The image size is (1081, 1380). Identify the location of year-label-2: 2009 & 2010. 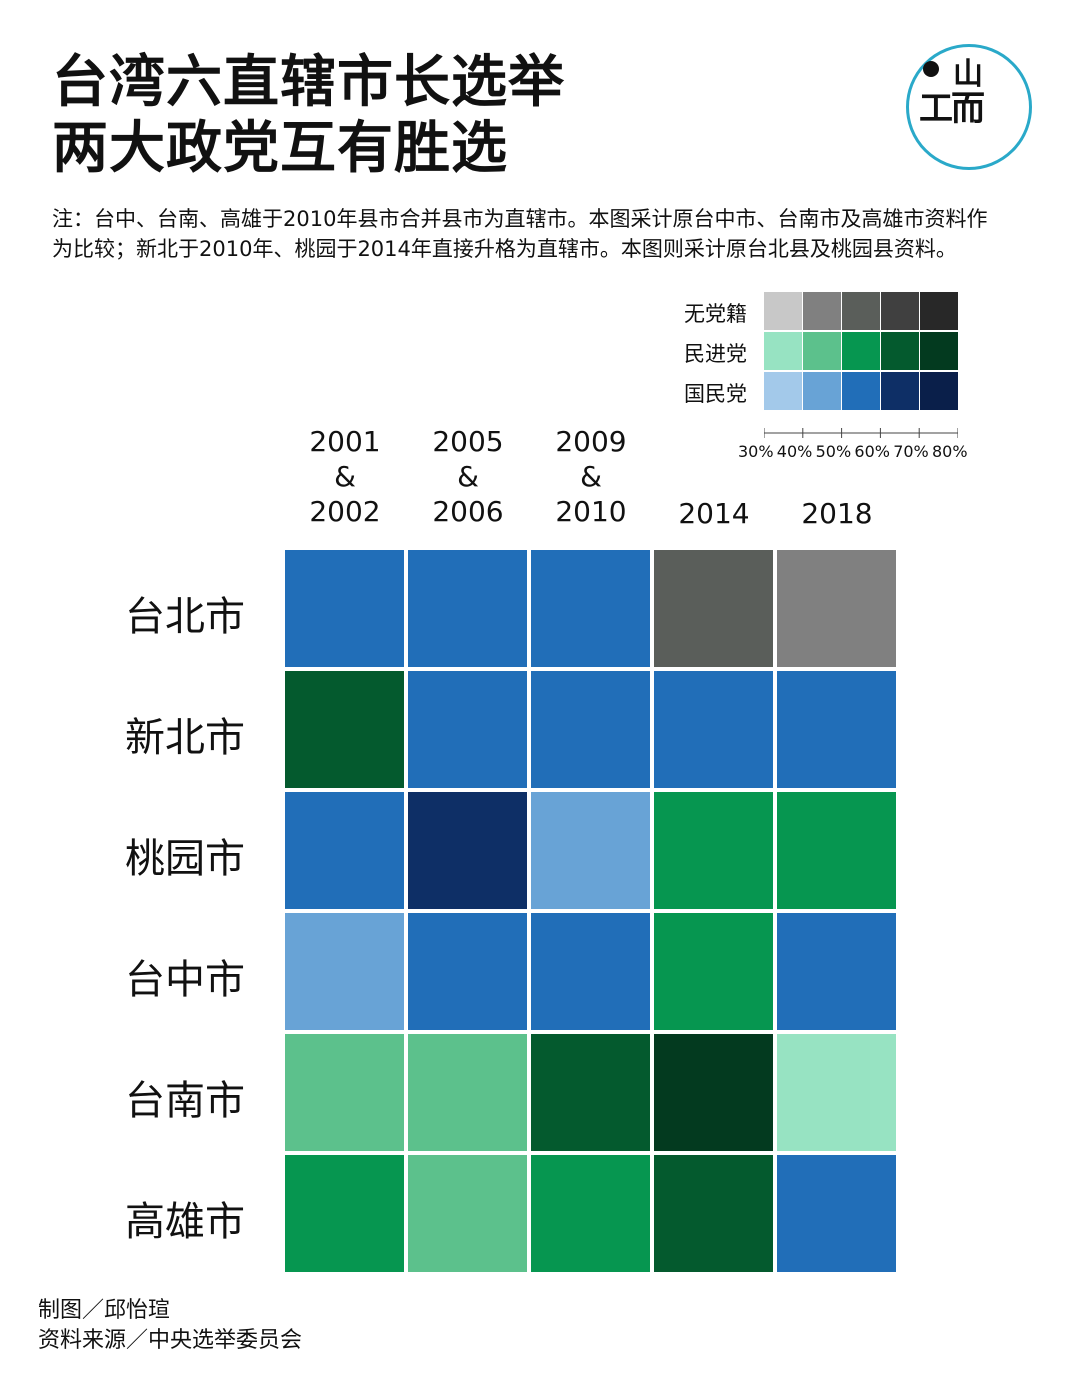
(591, 476).